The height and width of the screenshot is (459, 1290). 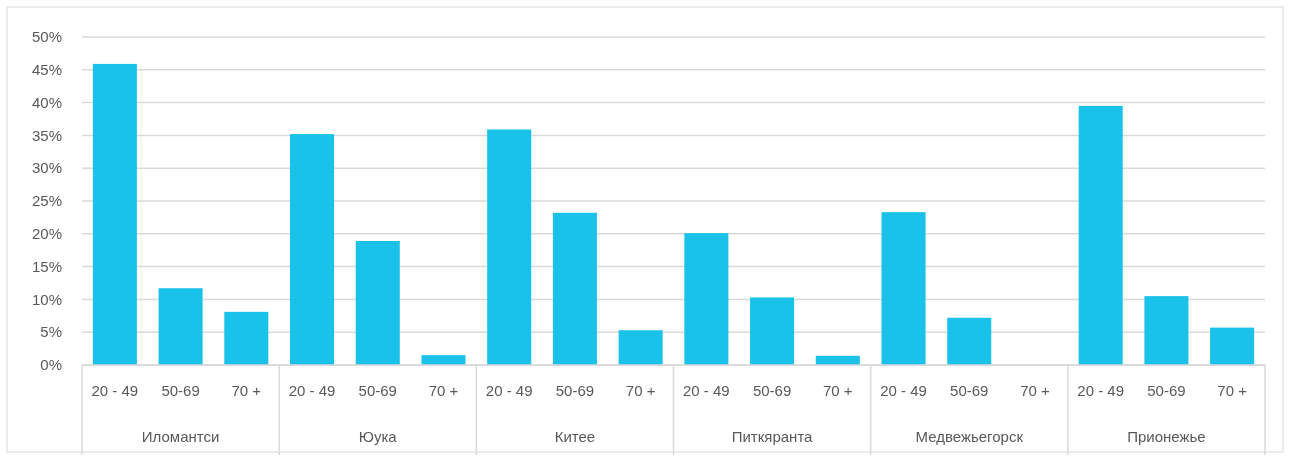 What do you see at coordinates (575, 436) in the screenshot?
I see `text: Китее` at bounding box center [575, 436].